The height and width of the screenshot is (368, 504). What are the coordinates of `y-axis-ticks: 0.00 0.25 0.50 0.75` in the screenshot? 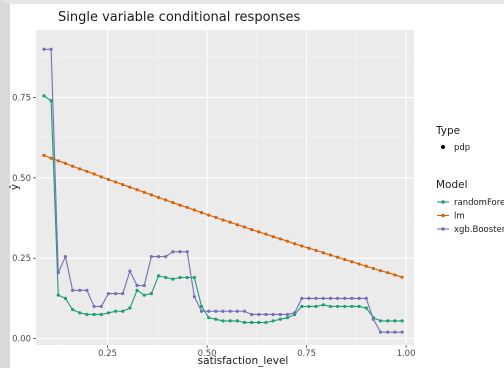 It's located at (24, 219).